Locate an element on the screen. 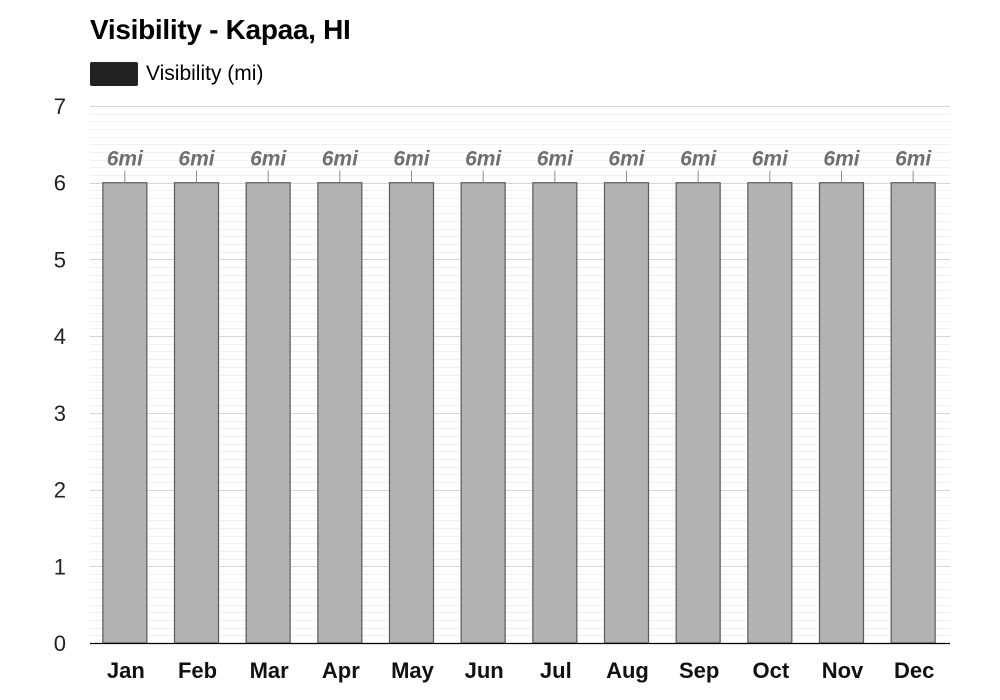  y-tick-label: 4 is located at coordinates (60, 336).